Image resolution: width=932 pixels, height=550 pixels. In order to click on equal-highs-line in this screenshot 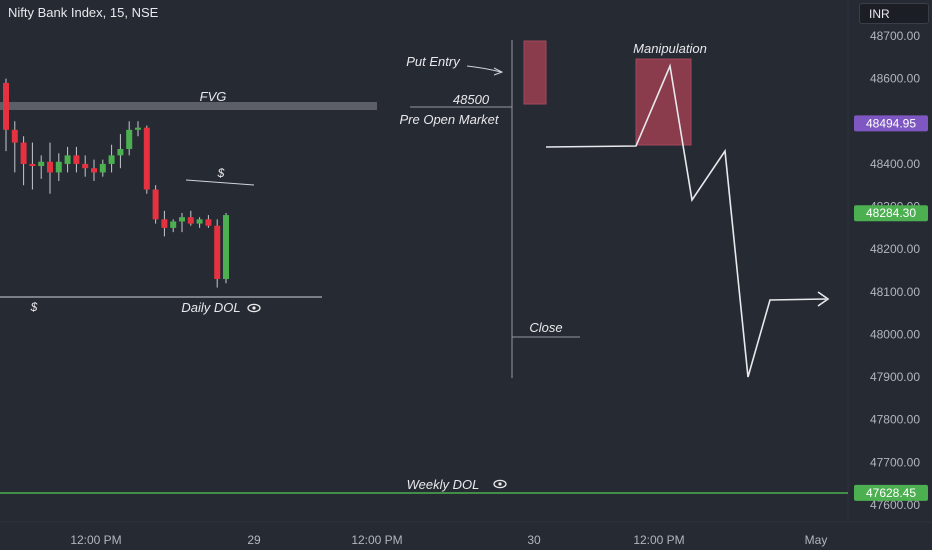, I will do `click(220, 182)`.